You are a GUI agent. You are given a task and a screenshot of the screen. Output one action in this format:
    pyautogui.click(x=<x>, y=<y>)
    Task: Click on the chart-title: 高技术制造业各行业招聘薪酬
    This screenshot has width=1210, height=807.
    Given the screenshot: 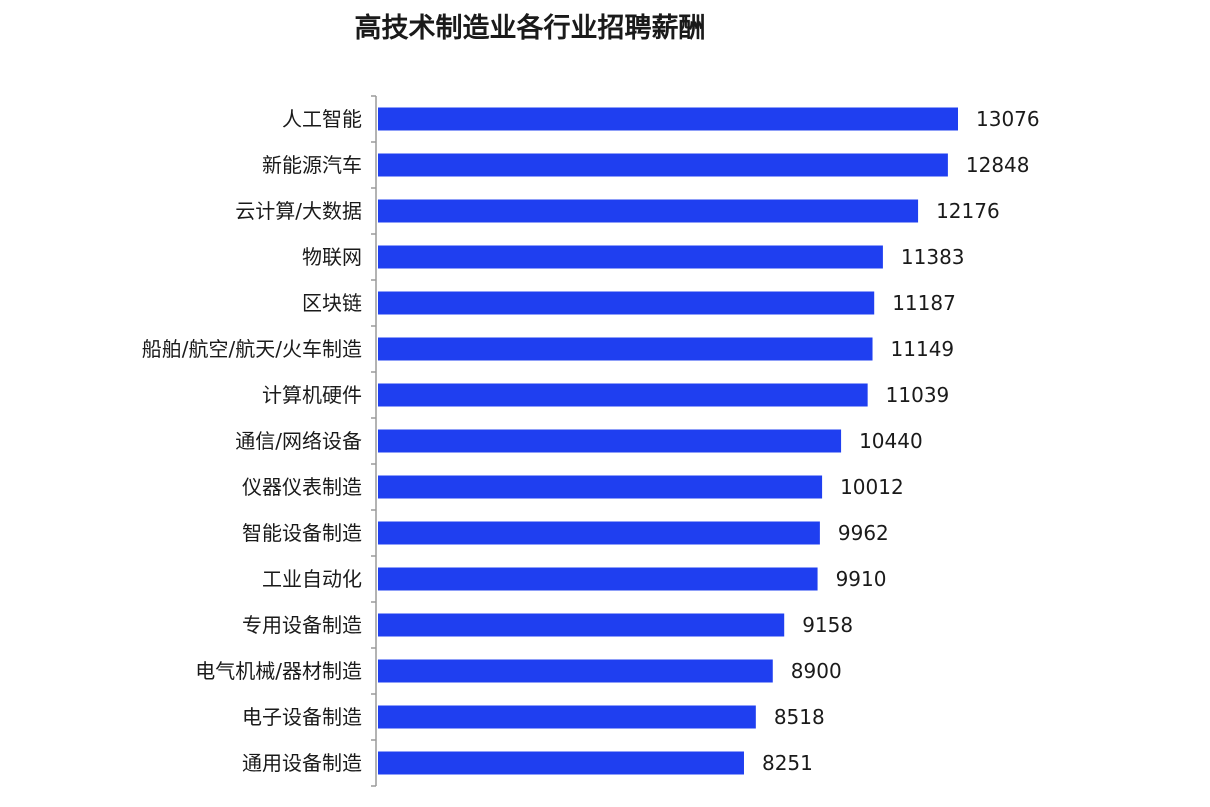 What is the action you would take?
    pyautogui.click(x=530, y=28)
    